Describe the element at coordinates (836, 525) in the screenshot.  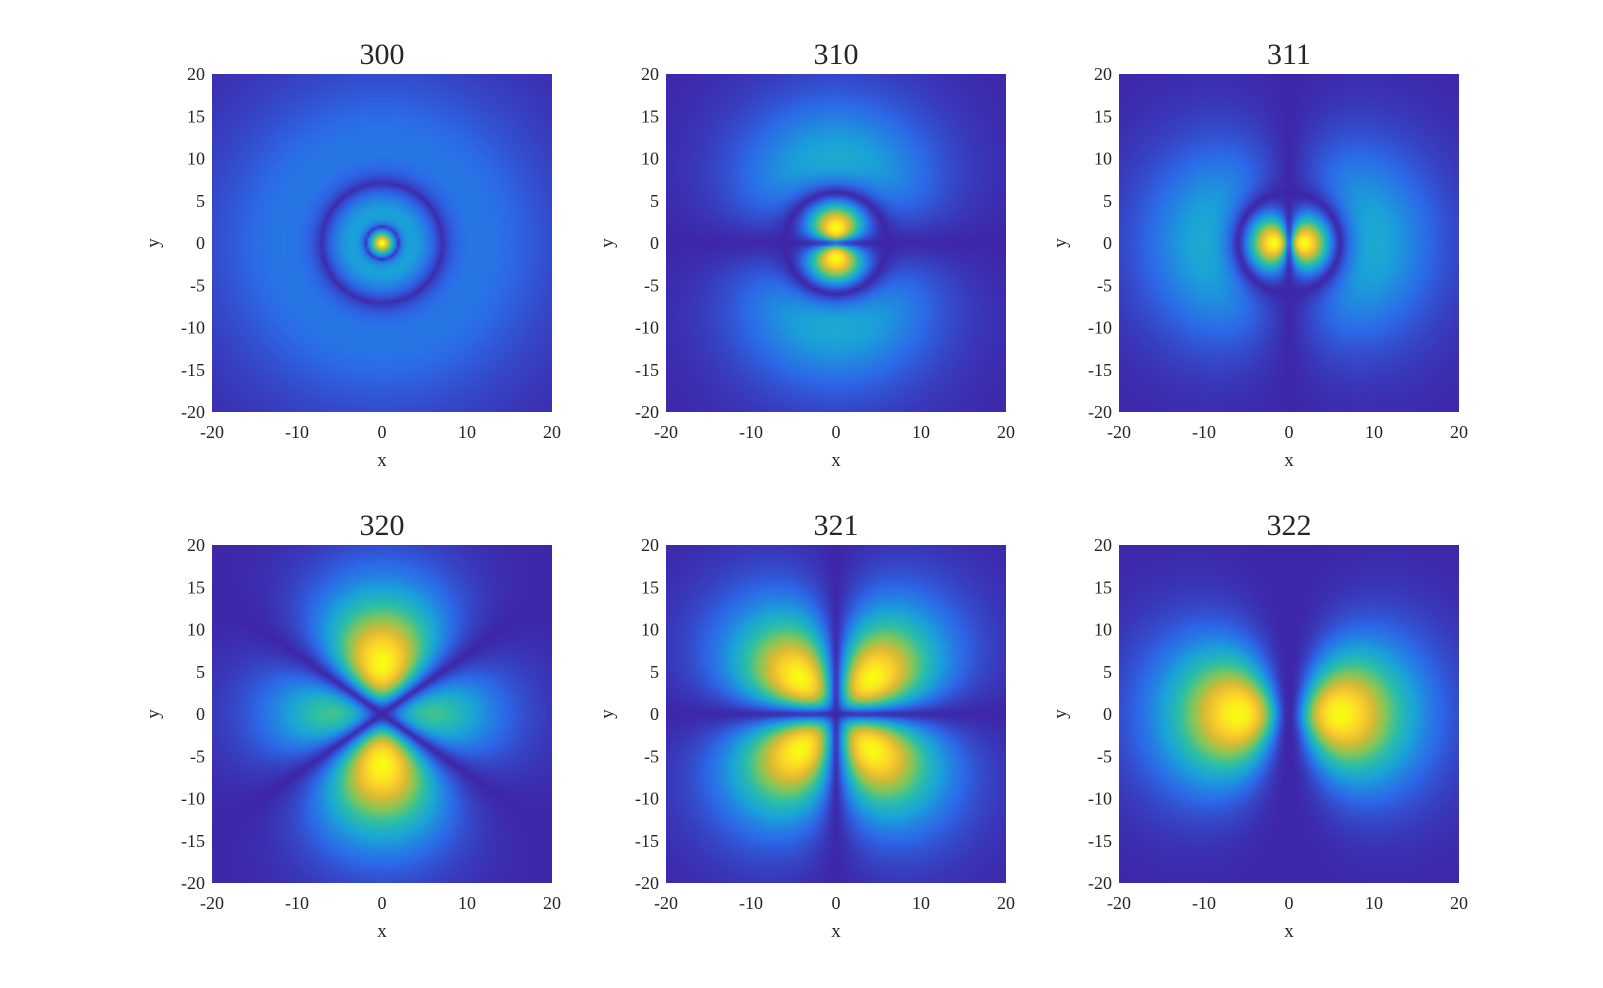
I see `panel-title: 321` at that location.